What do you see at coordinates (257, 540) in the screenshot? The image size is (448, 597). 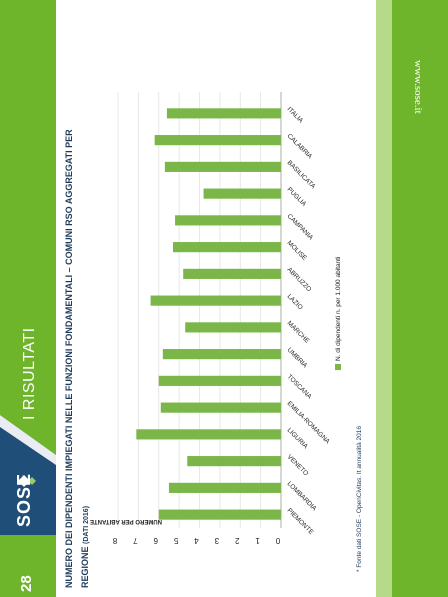 I see `y-tick-label: 1` at bounding box center [257, 540].